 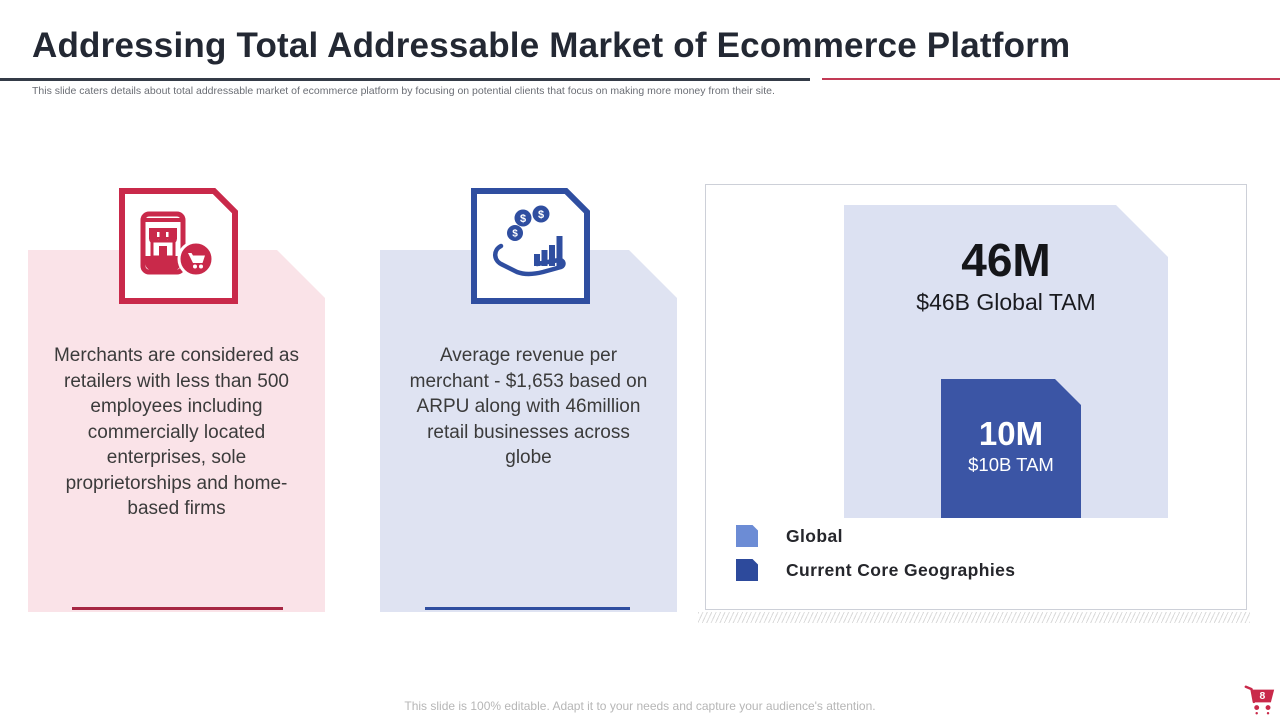 What do you see at coordinates (530, 246) in the screenshot?
I see `hand-money-bars-icon: $ $ $` at bounding box center [530, 246].